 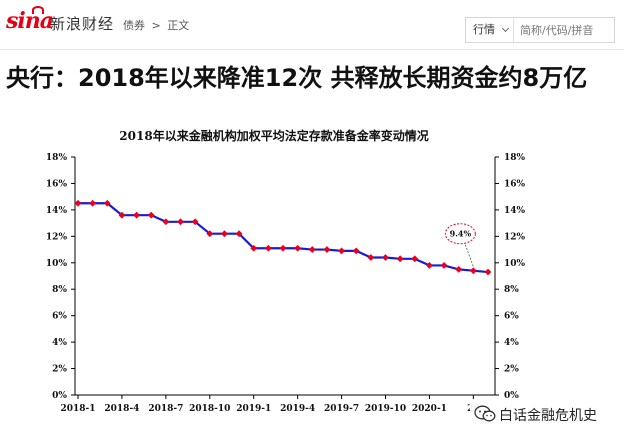 I want to click on breadcrumb-item-bonds: 债券, so click(x=134, y=25).